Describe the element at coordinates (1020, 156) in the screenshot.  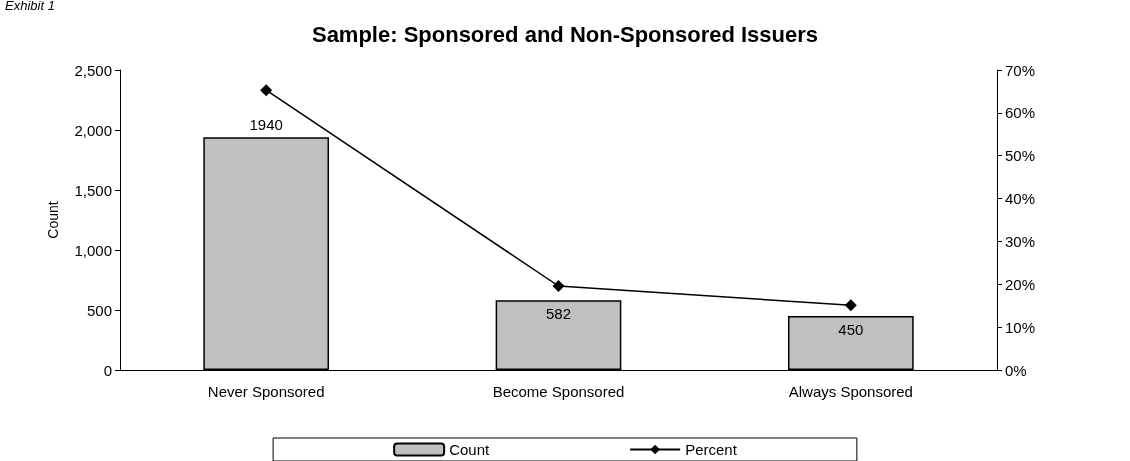
I see `y2-tick-label: 50%` at that location.